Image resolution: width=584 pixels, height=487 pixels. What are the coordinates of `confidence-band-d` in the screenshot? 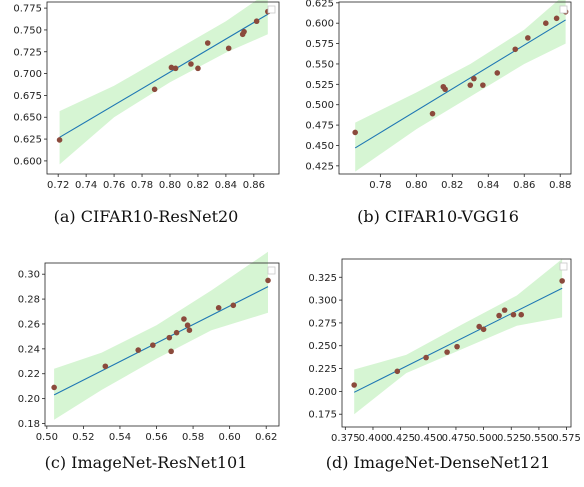 It's located at (458, 337).